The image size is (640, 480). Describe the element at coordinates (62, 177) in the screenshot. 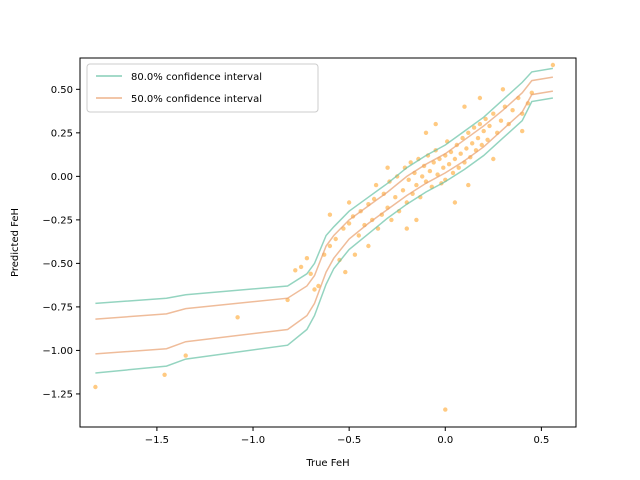

I see `y-tick-label: 0.00` at that location.